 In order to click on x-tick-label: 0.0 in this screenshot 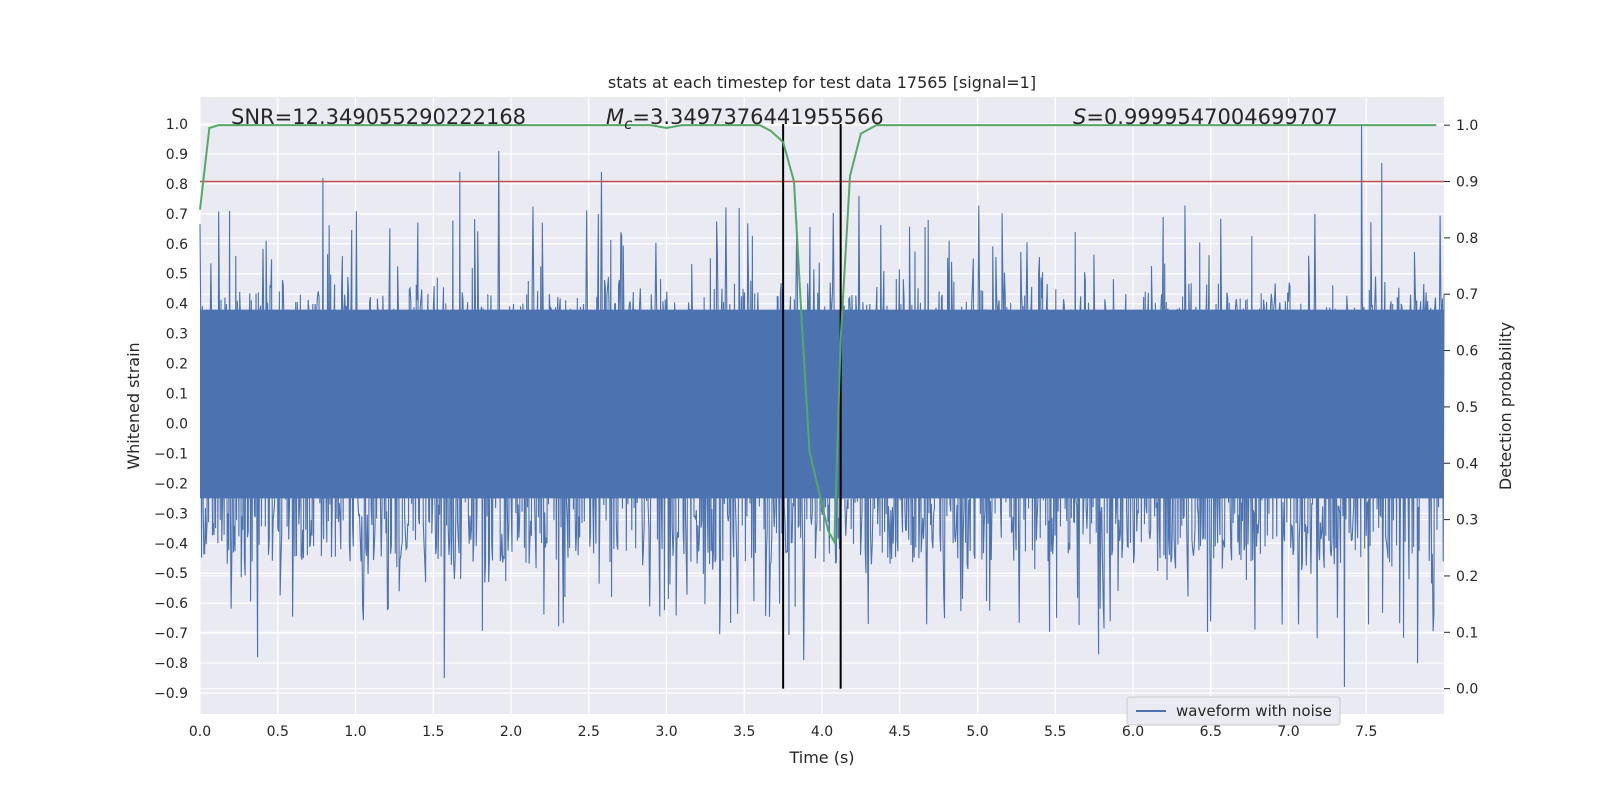, I will do `click(200, 732)`.